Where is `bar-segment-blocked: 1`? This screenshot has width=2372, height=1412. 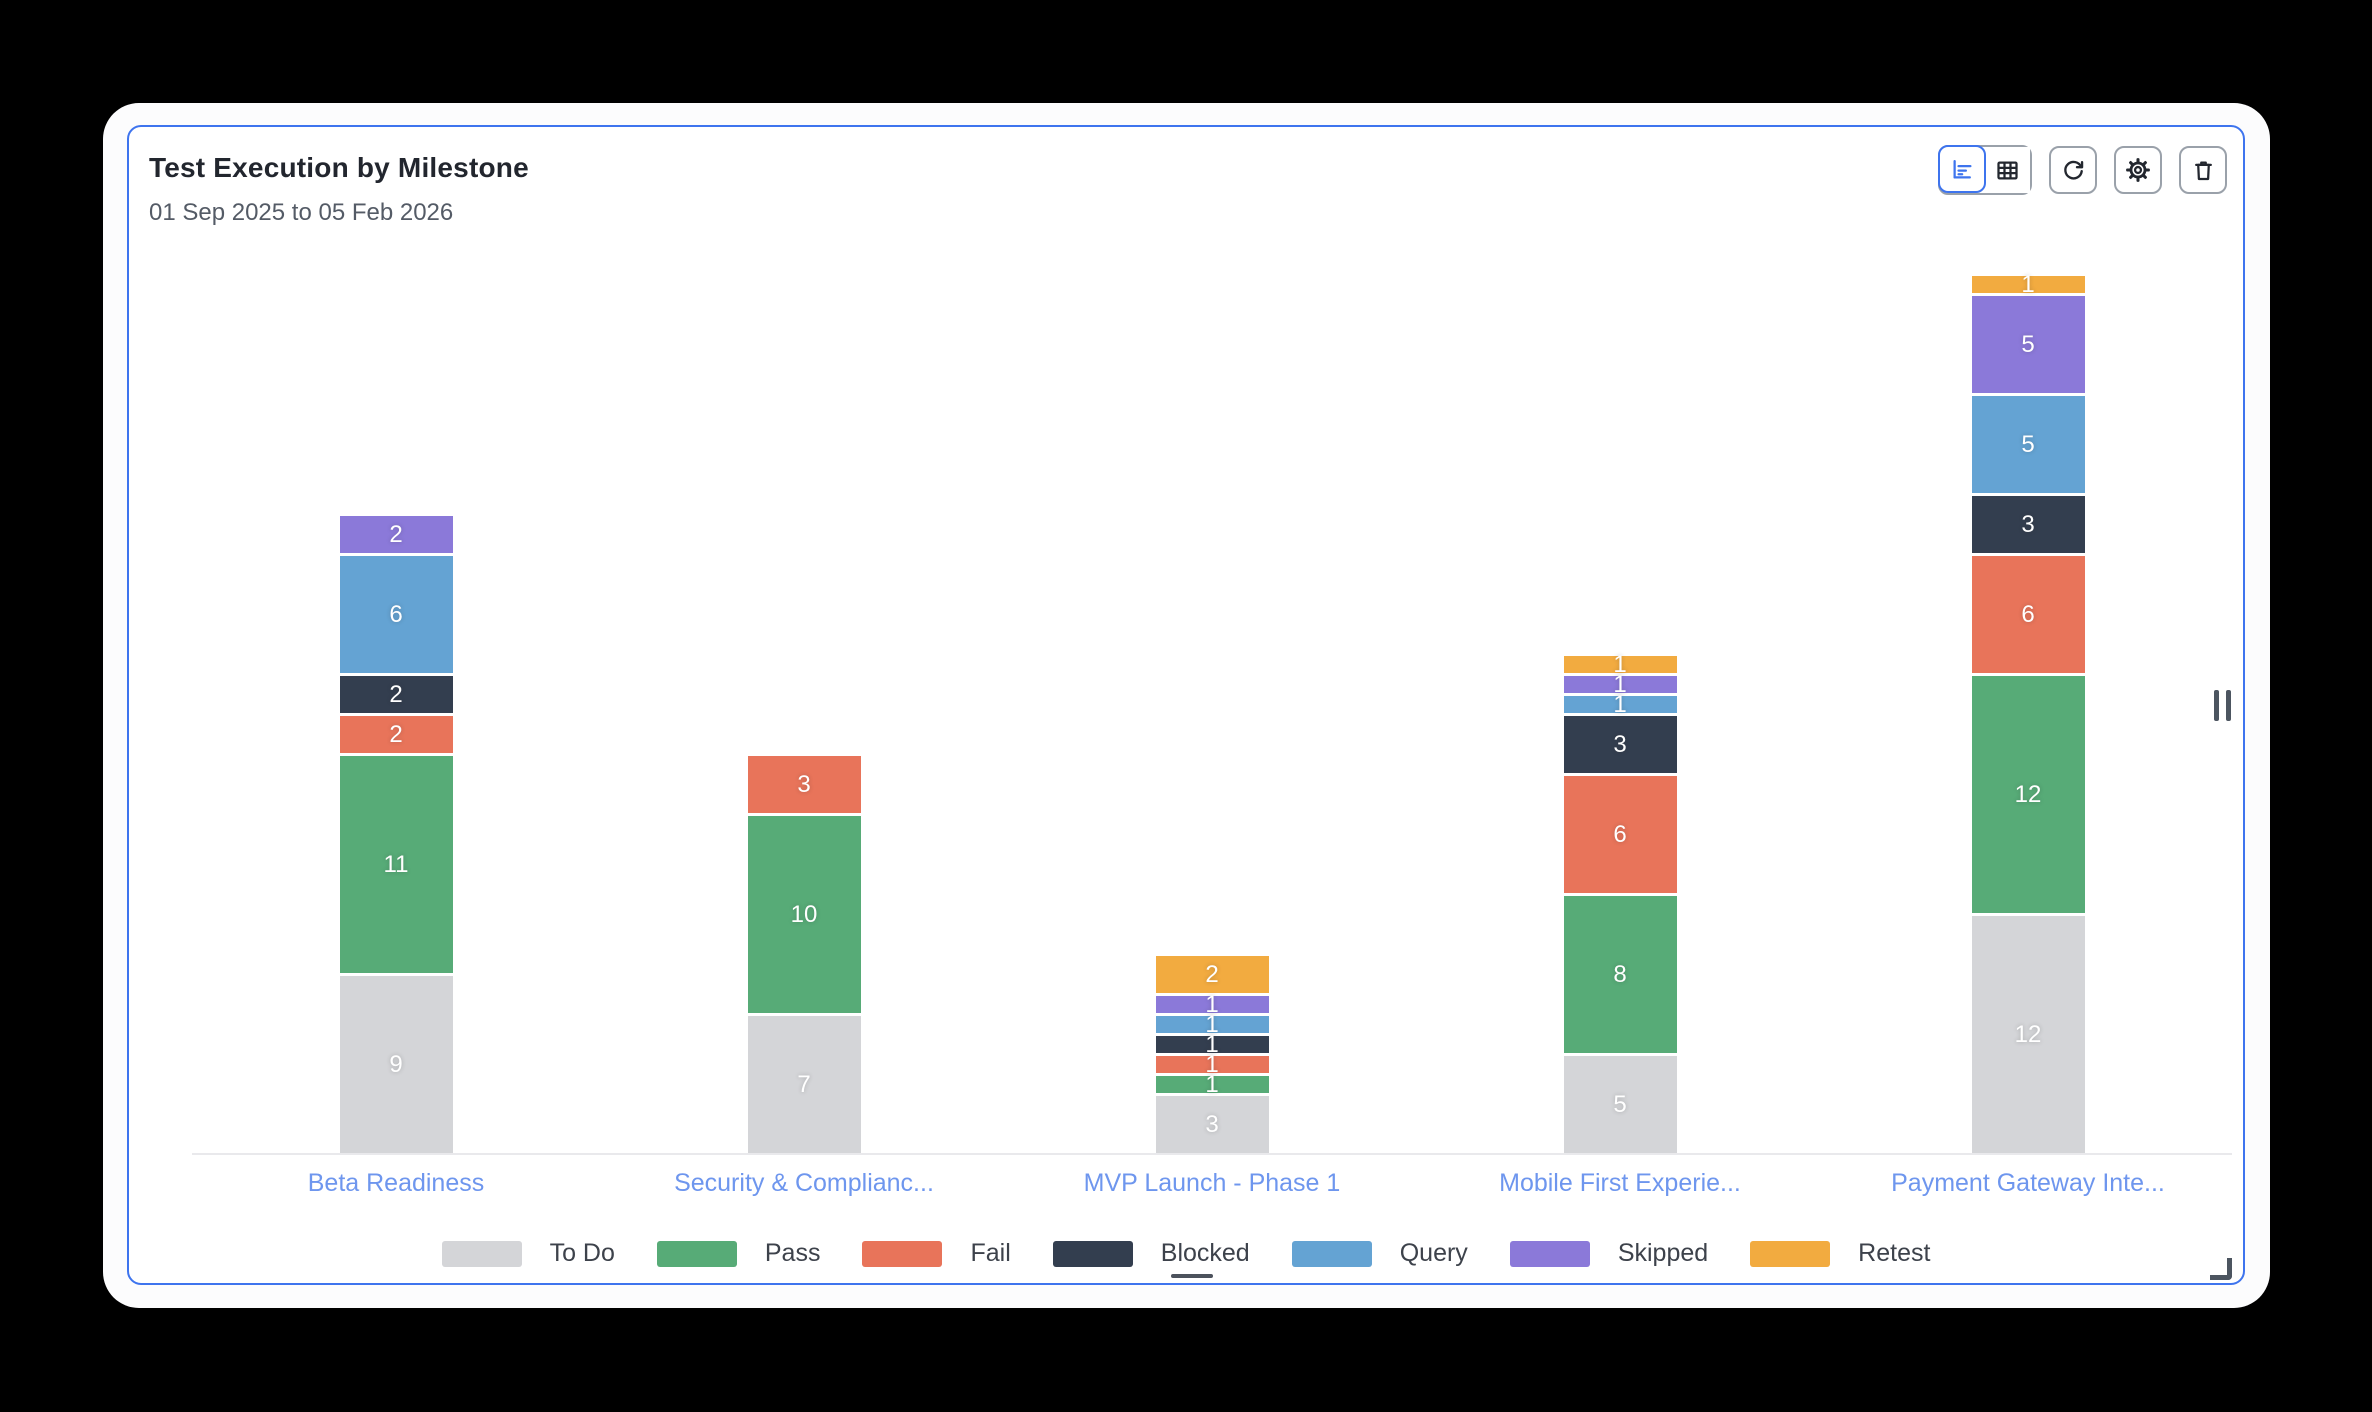 bar-segment-blocked: 1 is located at coordinates (1212, 1044).